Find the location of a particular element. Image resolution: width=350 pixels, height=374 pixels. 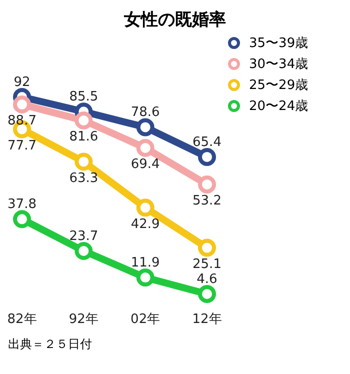

data-label: 4.6 is located at coordinates (207, 279).